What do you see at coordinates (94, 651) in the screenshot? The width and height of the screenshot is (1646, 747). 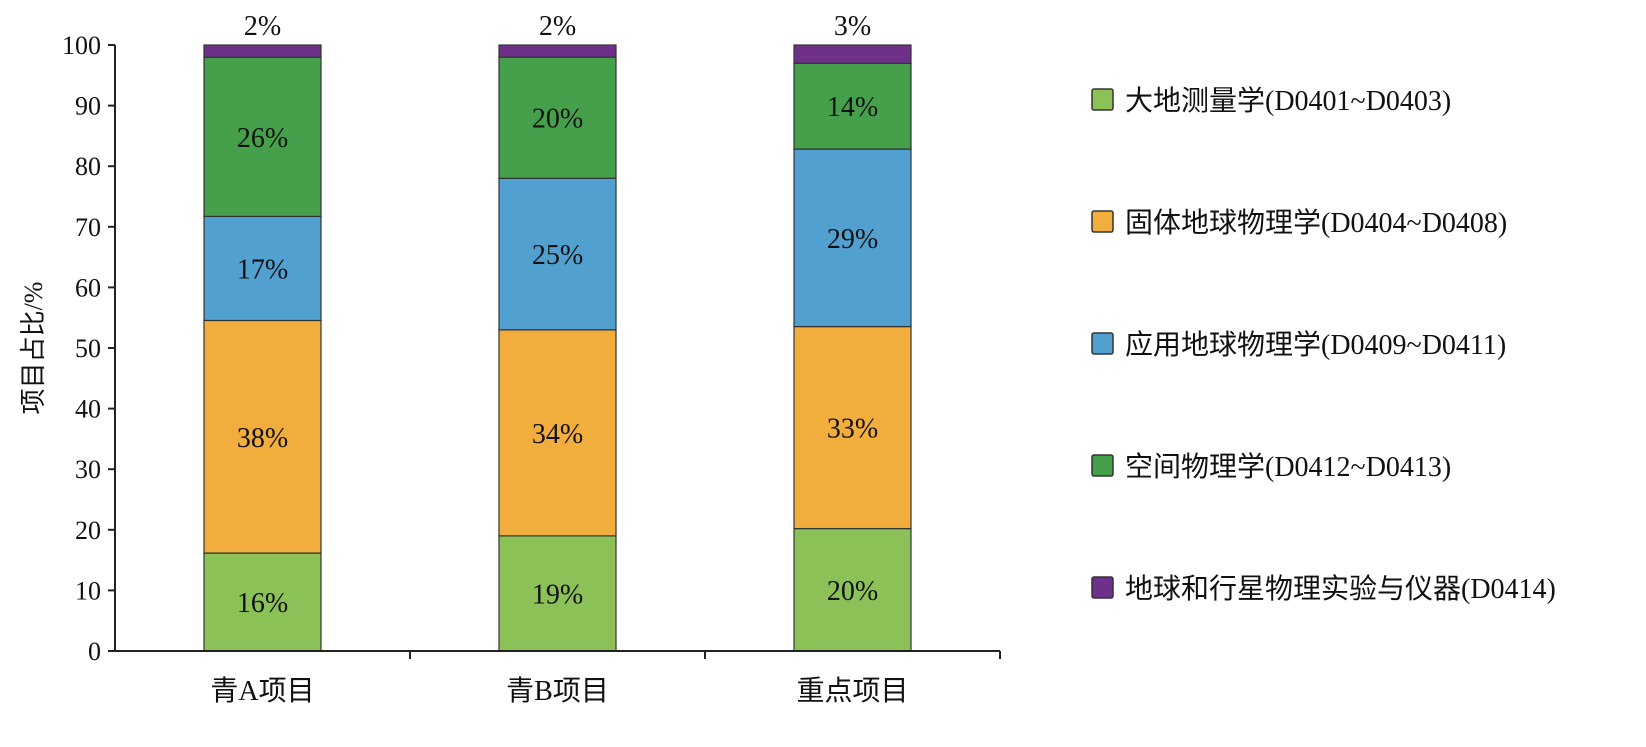 I see `y-tick-label: 0` at bounding box center [94, 651].